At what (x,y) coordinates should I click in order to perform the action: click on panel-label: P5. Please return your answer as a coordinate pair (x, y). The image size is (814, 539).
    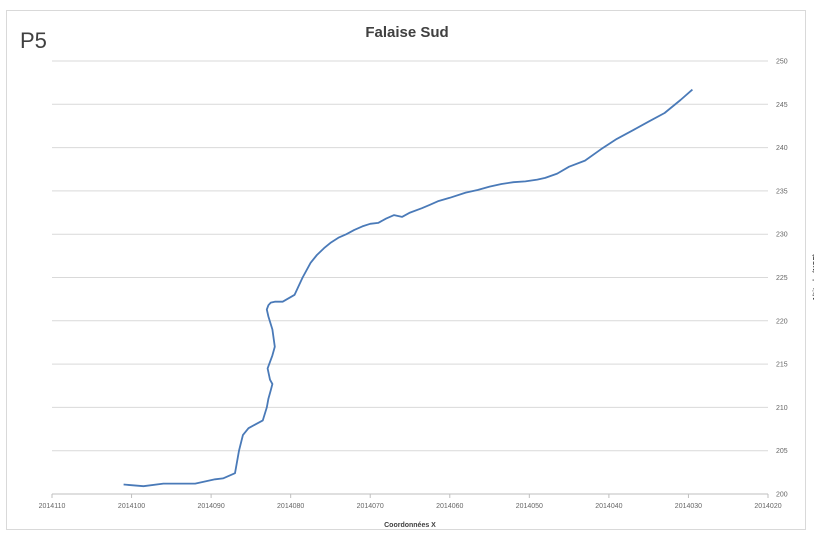
    Looking at the image, I should click on (33, 40).